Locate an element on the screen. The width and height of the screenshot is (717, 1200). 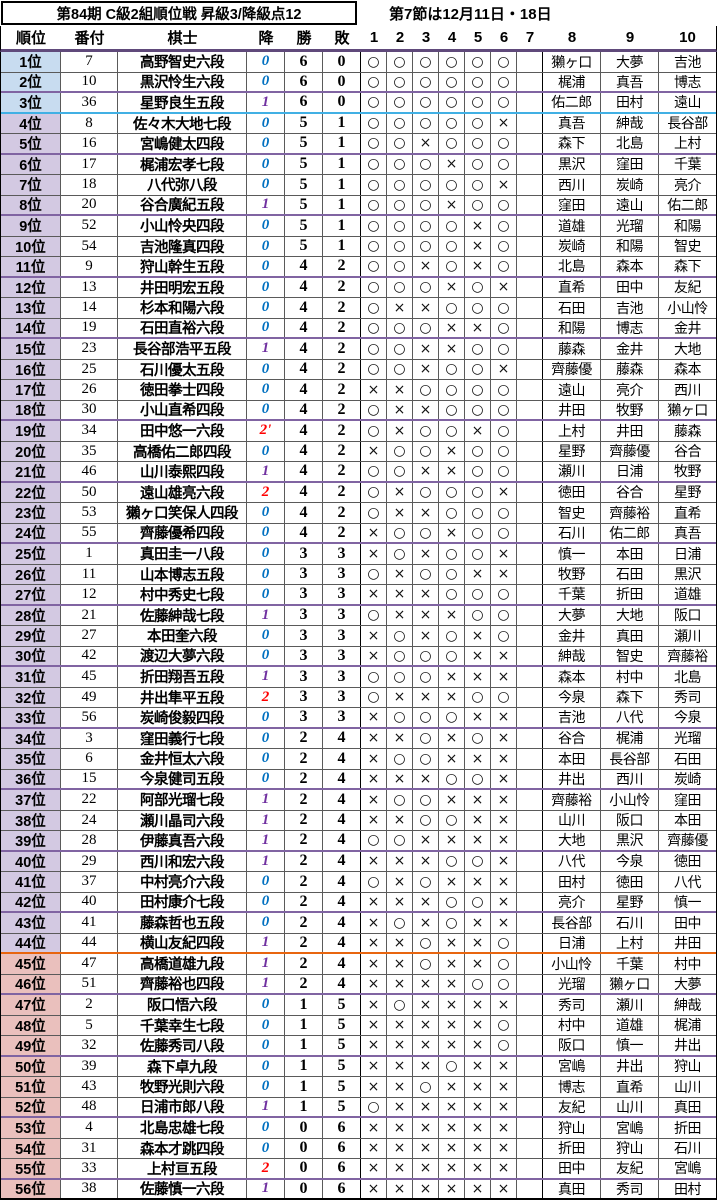
demotion-points: 1 is located at coordinates (265, 676).